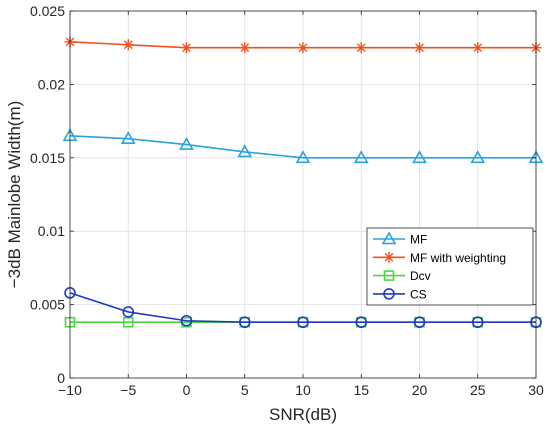 The image size is (550, 434). Describe the element at coordinates (128, 390) in the screenshot. I see `x-tick-label: −5` at that location.